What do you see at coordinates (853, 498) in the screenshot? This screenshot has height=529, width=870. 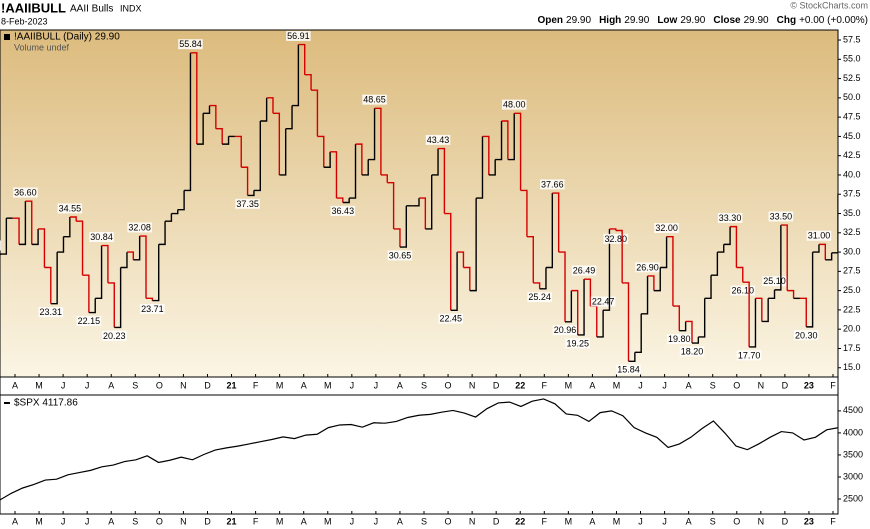 I see `y-tick-label: 2500` at bounding box center [853, 498].